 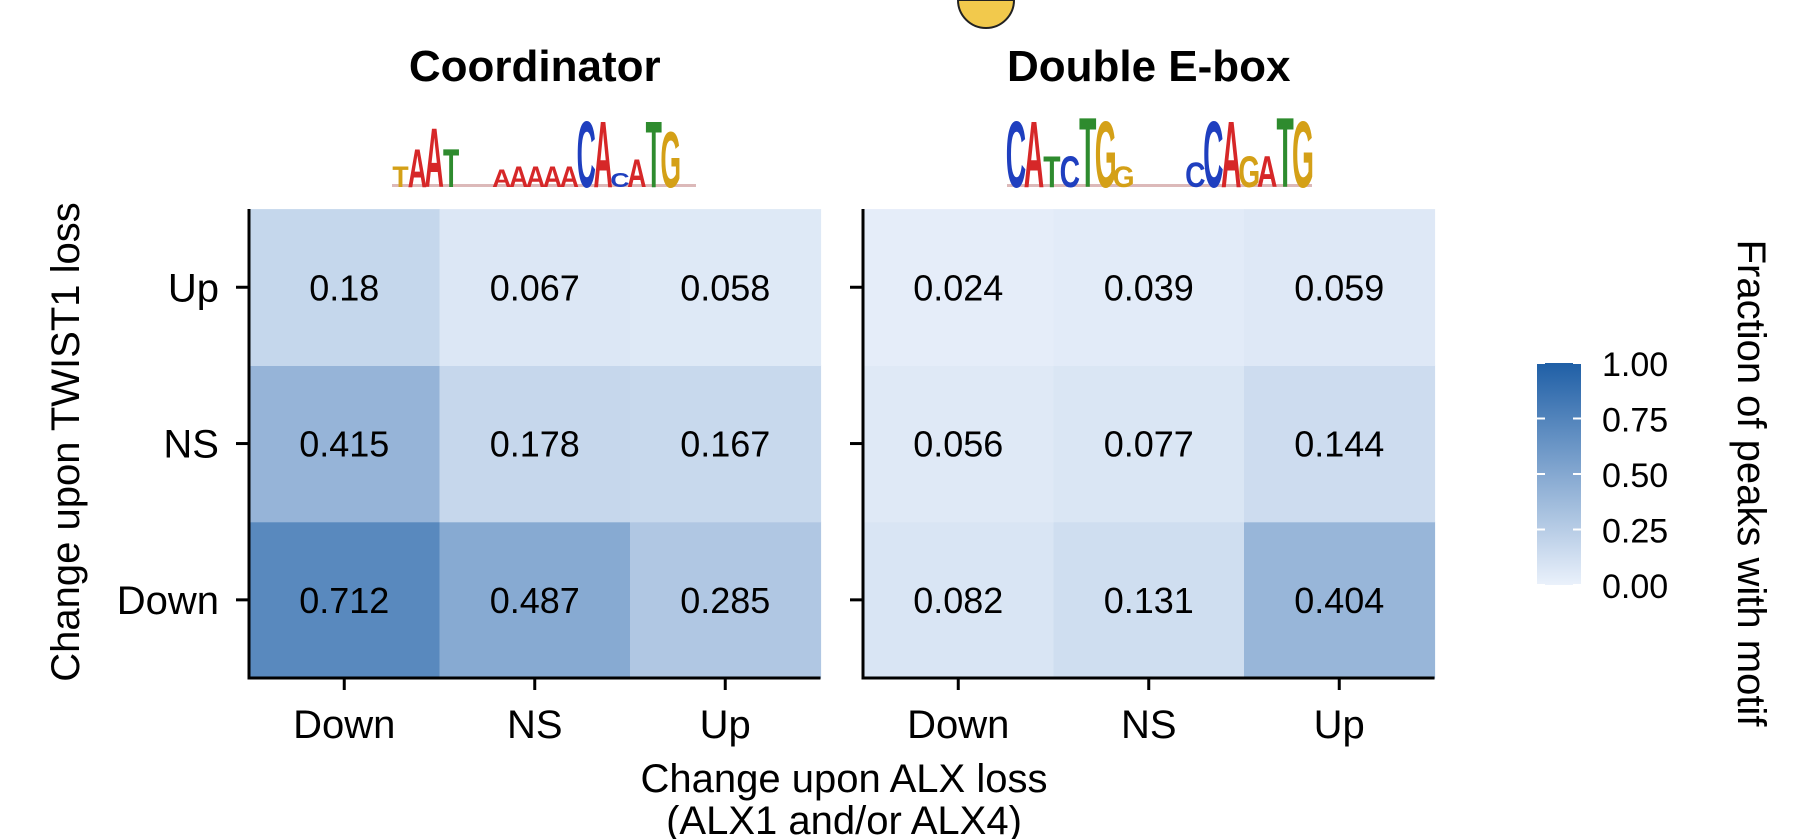 I want to click on legend-tick-label: 0.00, so click(x=1635, y=587).